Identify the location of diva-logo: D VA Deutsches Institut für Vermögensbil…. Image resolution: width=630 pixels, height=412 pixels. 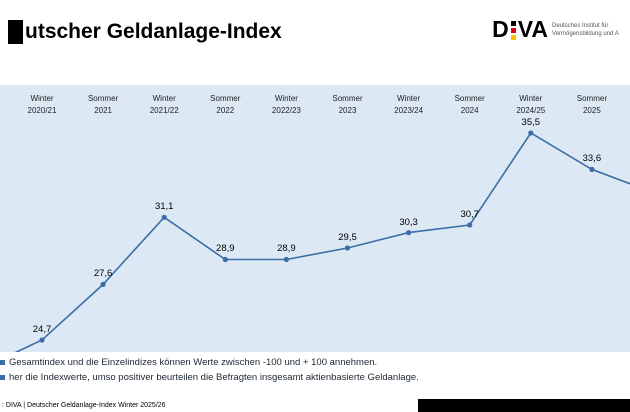
(561, 29).